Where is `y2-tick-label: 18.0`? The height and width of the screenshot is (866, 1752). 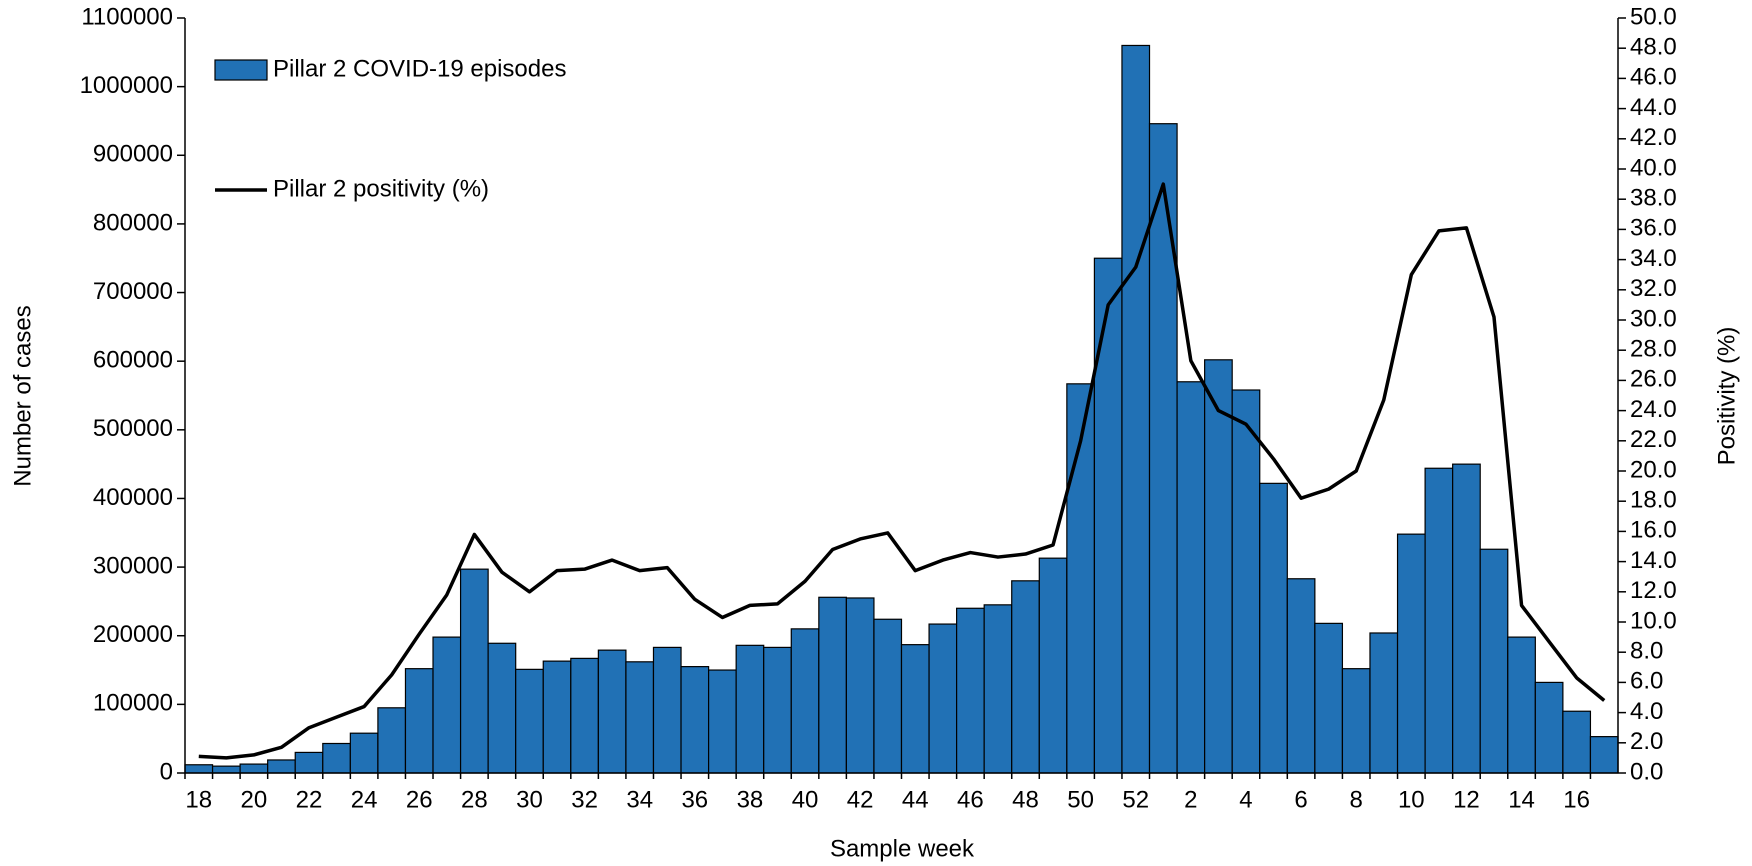 y2-tick-label: 18.0 is located at coordinates (1653, 500).